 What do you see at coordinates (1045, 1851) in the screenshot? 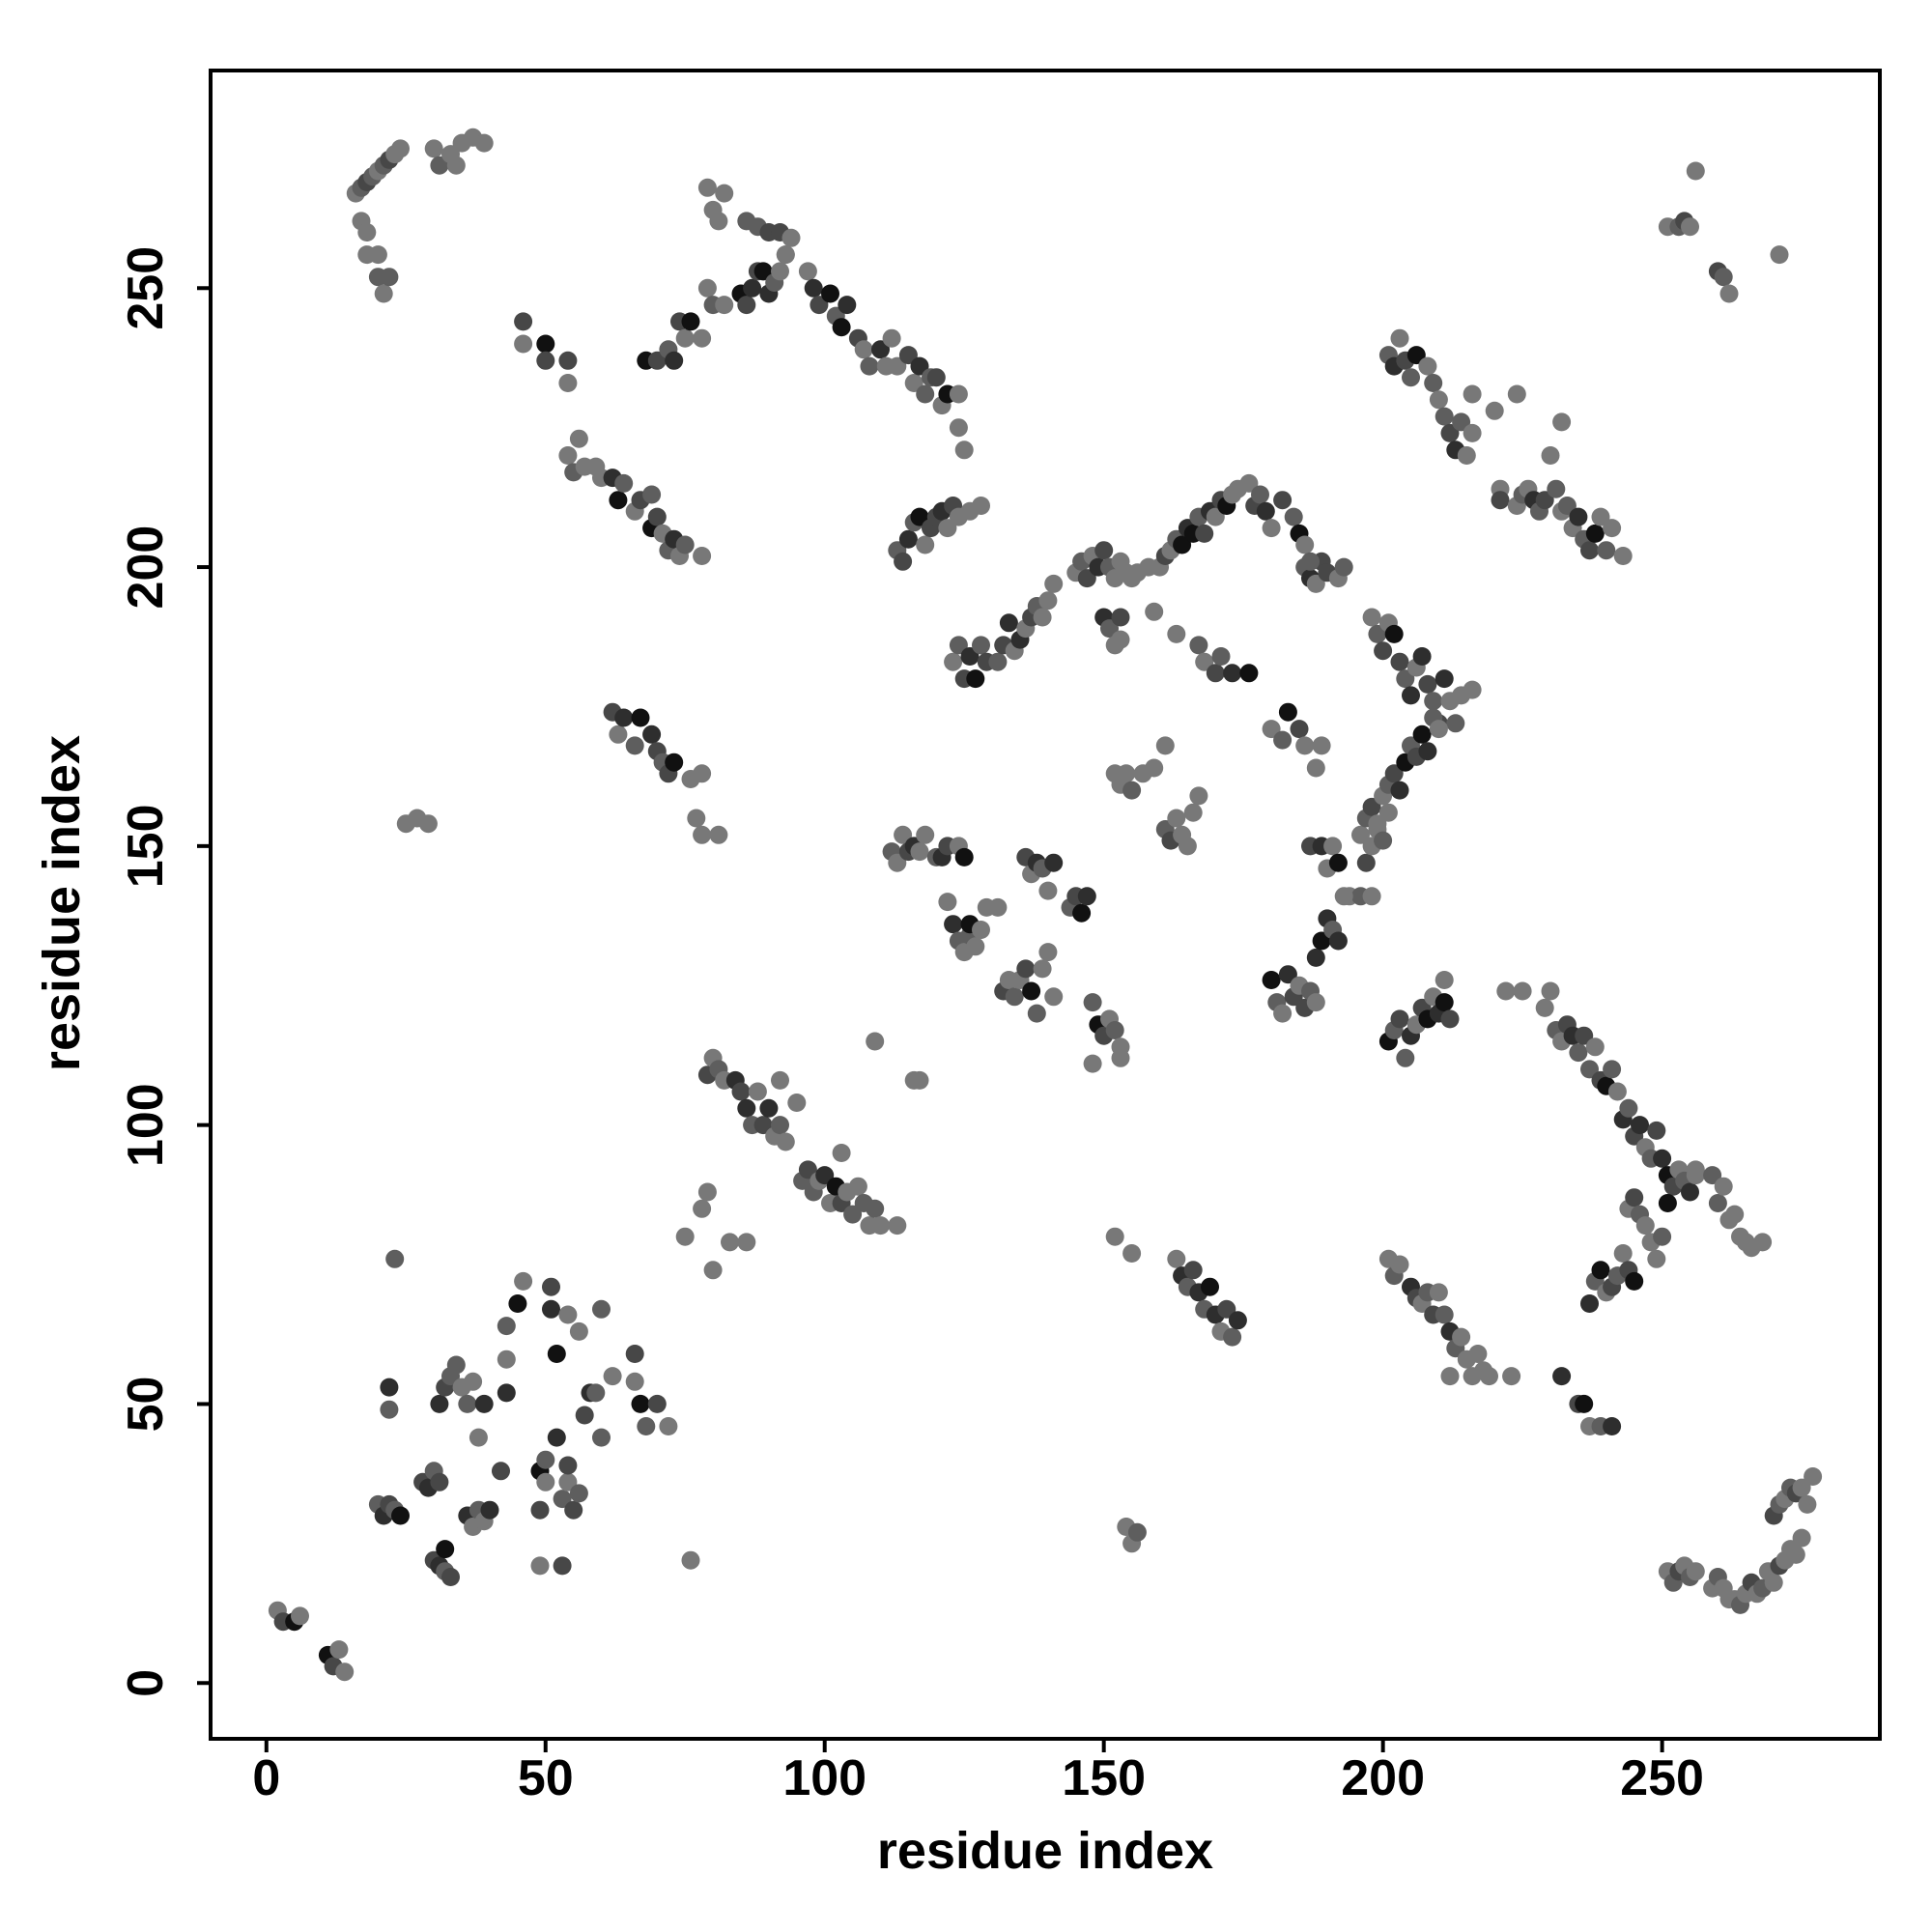
I see `x-axis-title: residue index` at bounding box center [1045, 1851].